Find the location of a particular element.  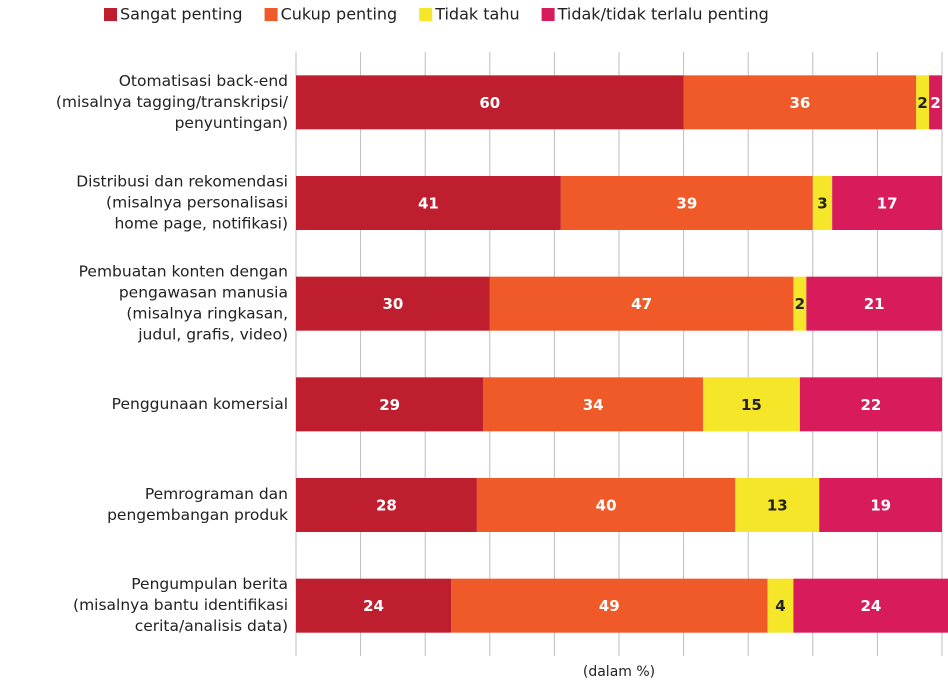

legend-label: Sangat penting is located at coordinates (181, 14).